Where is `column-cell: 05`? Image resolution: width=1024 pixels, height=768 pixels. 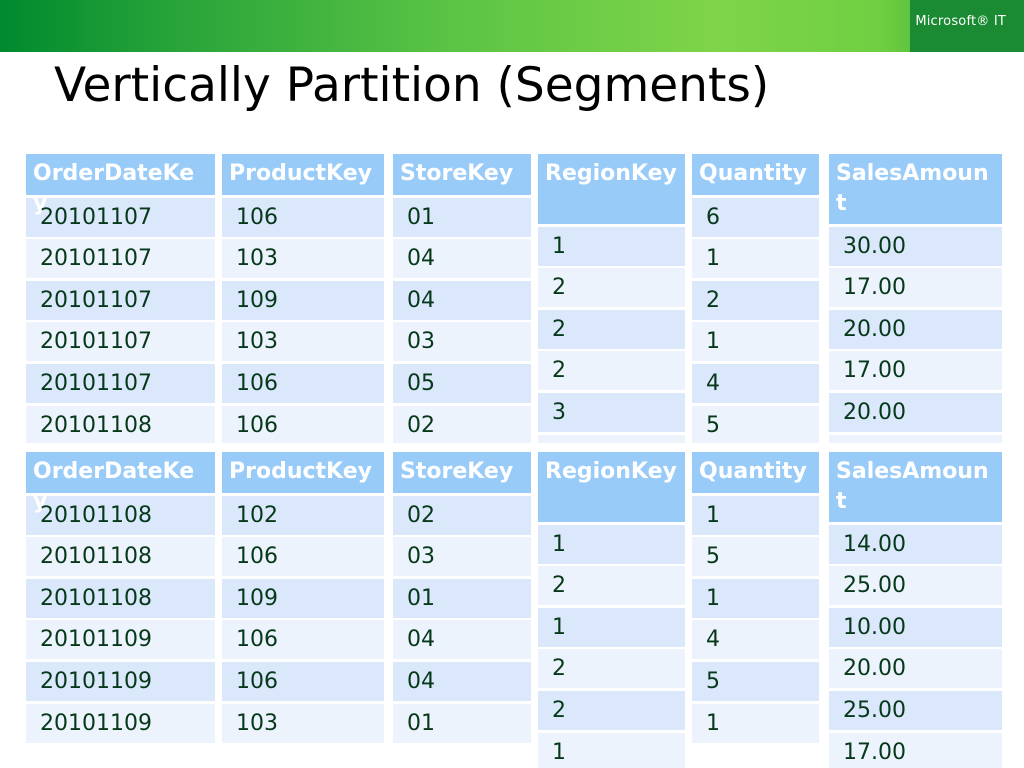
column-cell: 05 is located at coordinates (462, 383).